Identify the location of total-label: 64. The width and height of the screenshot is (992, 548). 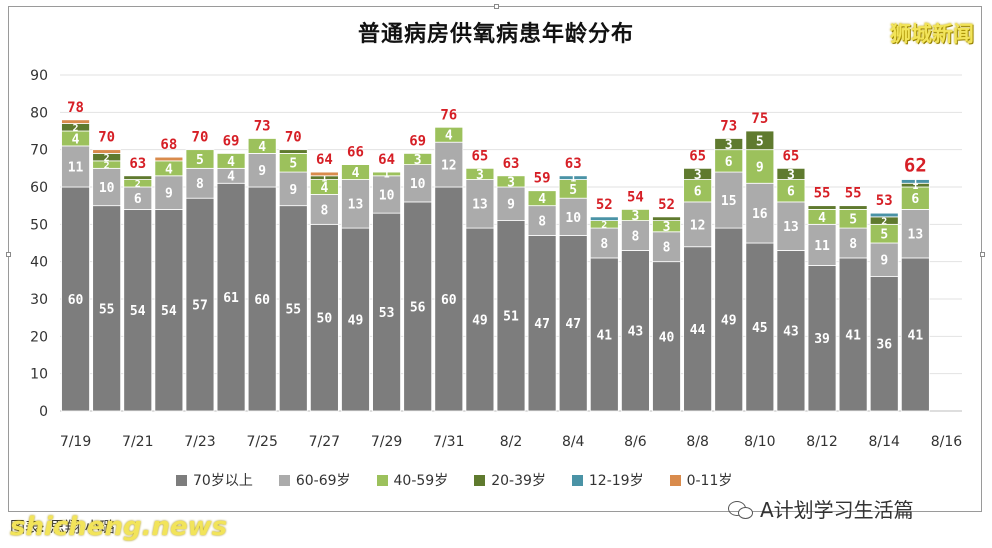
(324, 160).